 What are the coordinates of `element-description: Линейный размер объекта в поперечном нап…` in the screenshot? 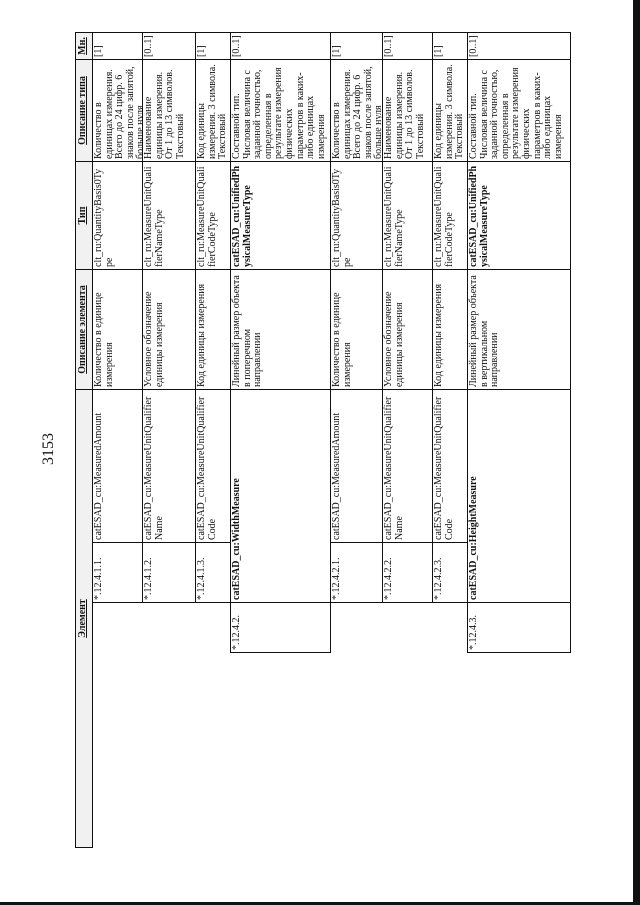 It's located at (280, 329).